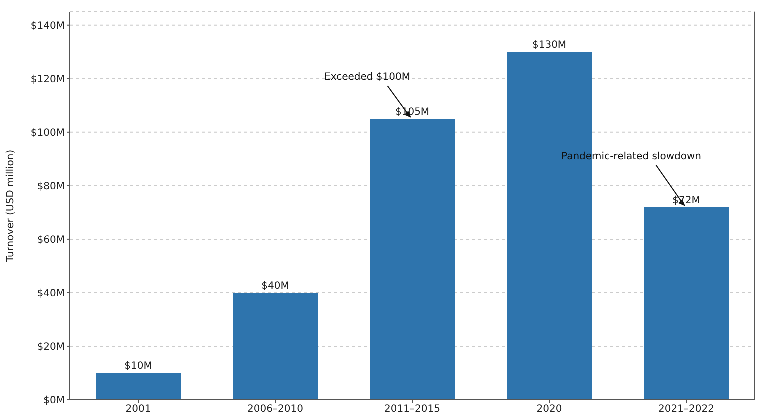 The image size is (760, 417). I want to click on x-tick-label: 2020, so click(549, 410).